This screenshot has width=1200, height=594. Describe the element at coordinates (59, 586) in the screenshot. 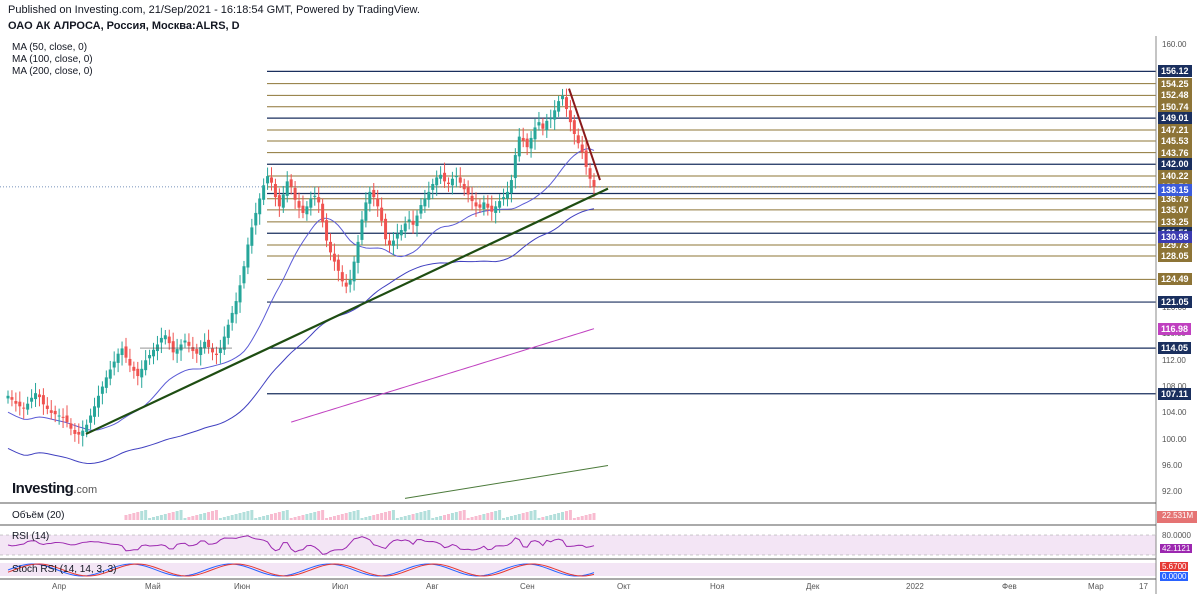

I see `x-tick-label: Апр` at that location.